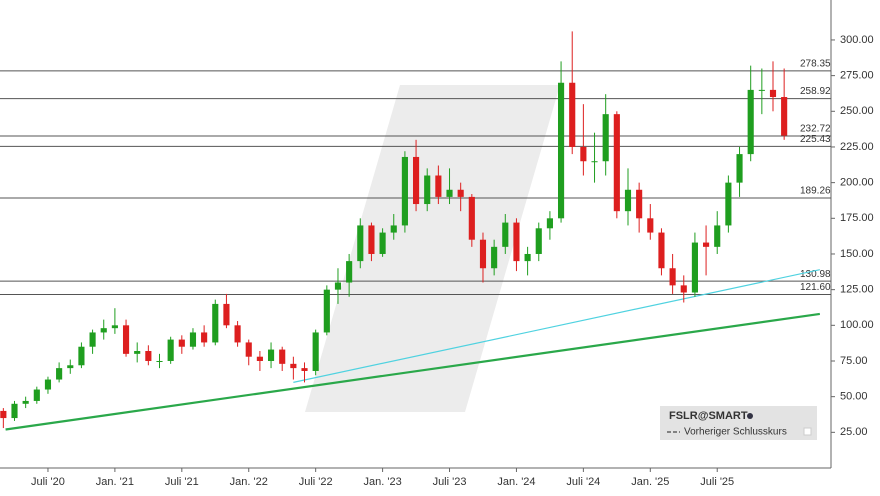 Image resolution: width=880 pixels, height=496 pixels. I want to click on legend: FSLR@SMART Vorheriger Schlusskurs, so click(738, 423).